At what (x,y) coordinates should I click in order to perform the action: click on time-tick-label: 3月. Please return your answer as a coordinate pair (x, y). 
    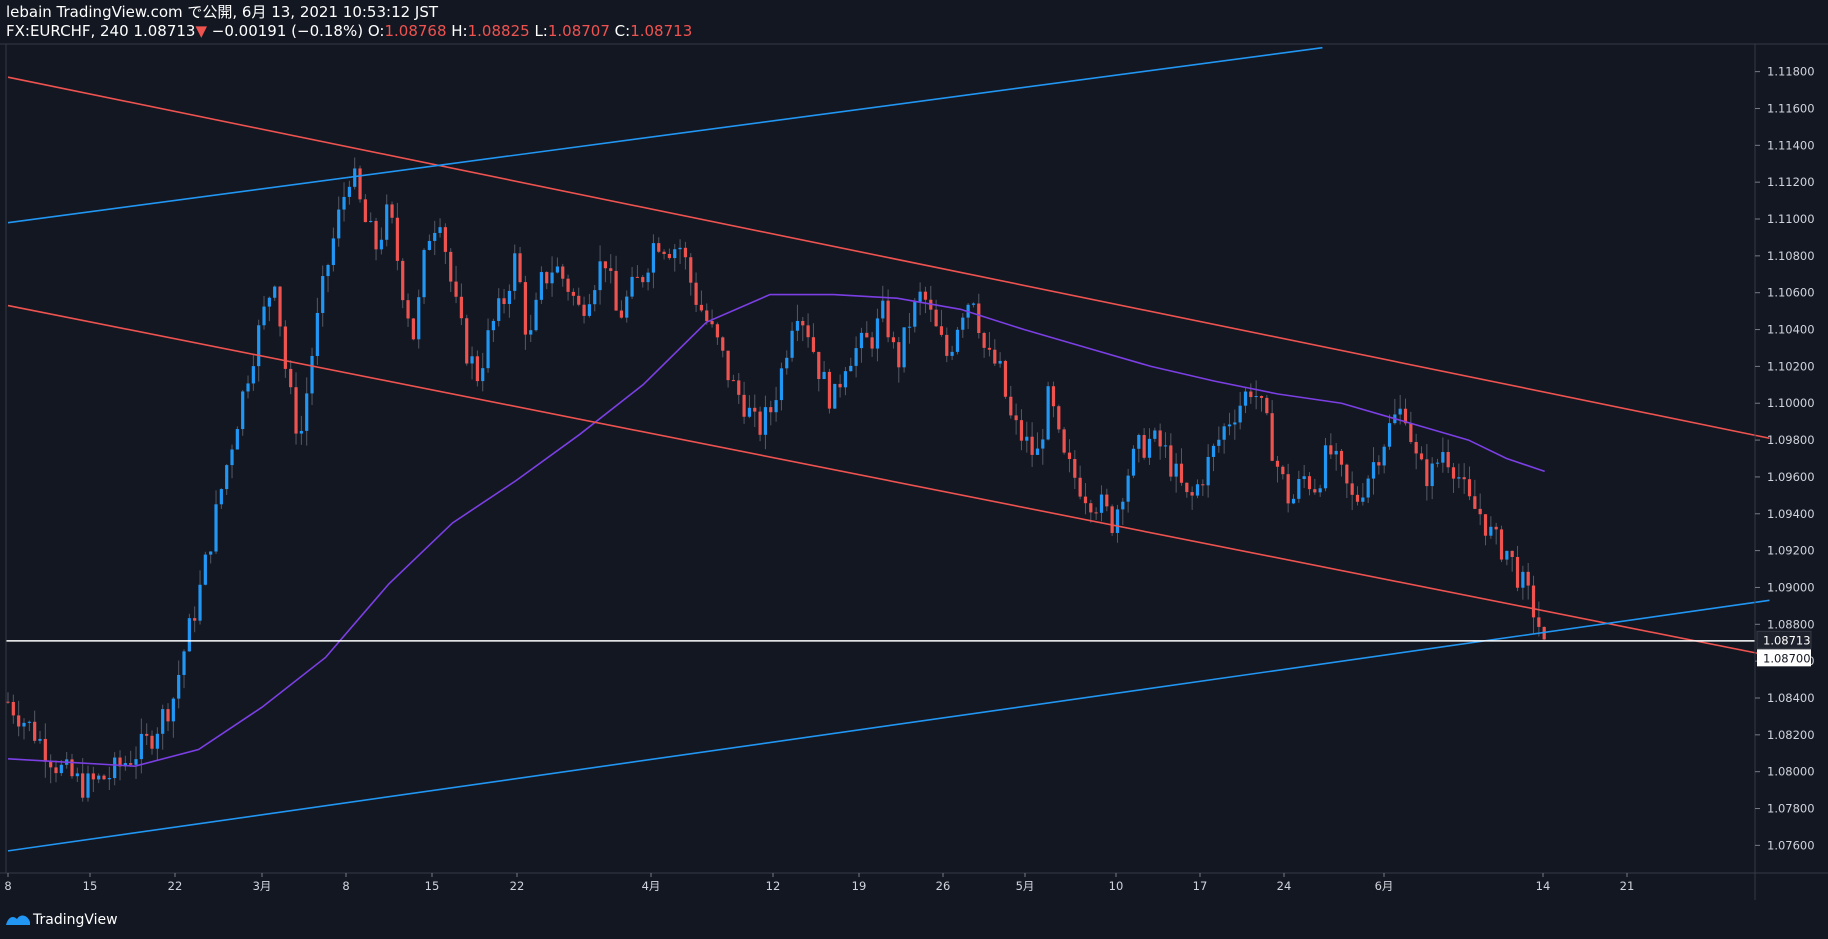
    Looking at the image, I should click on (262, 886).